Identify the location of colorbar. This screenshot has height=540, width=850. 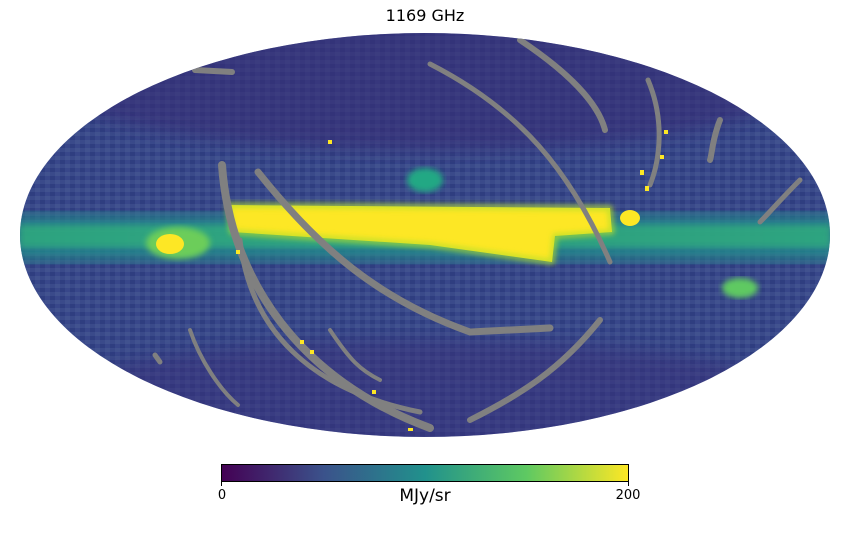
(425, 473).